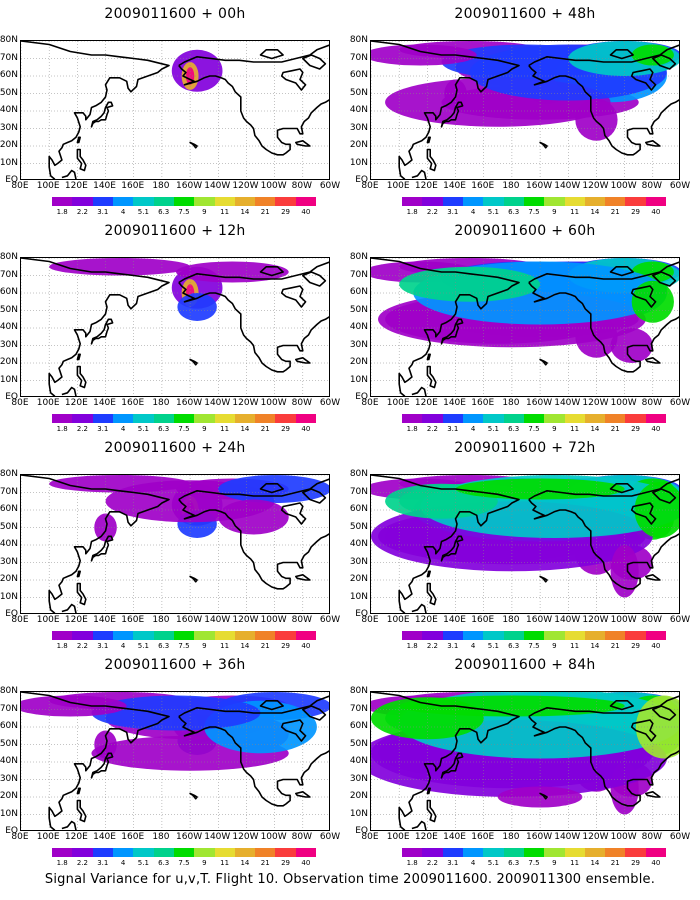 The image size is (700, 900). Describe the element at coordinates (398, 837) in the screenshot. I see `longitude-tick-label: 100E` at that location.